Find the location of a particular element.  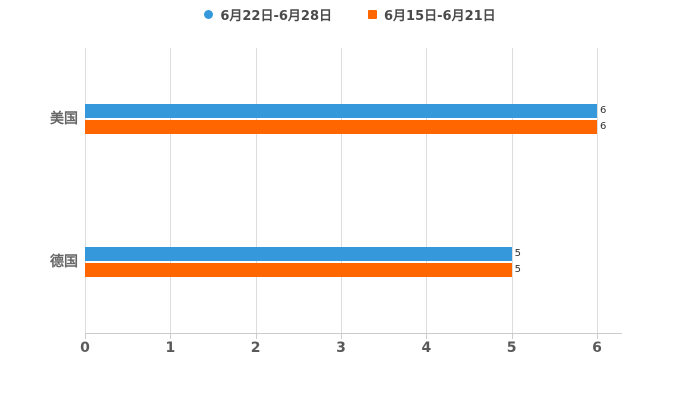

x-axis-tick-label: 2 is located at coordinates (255, 348).